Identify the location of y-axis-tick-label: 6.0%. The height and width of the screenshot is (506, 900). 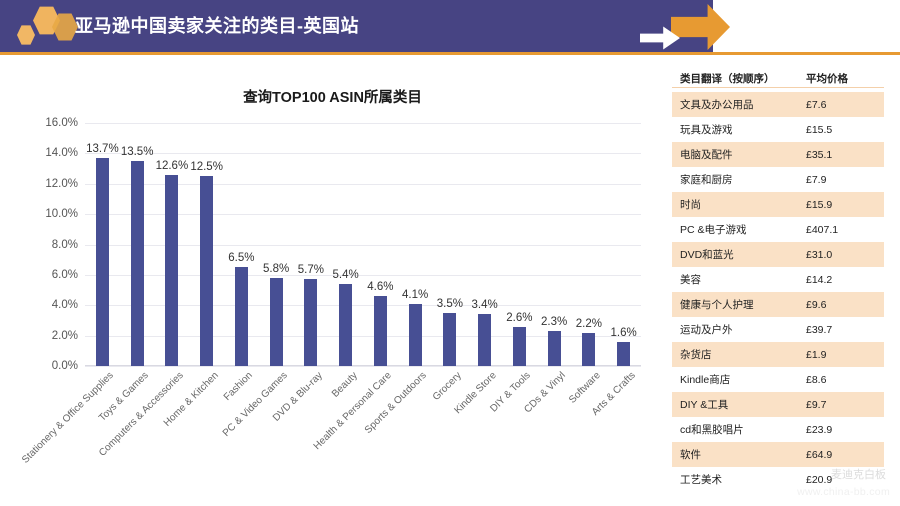
(64, 274).